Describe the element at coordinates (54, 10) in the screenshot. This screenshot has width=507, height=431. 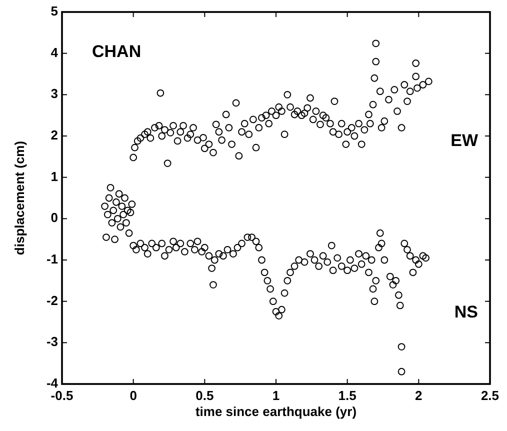
I see `y-tick-label: 5` at that location.